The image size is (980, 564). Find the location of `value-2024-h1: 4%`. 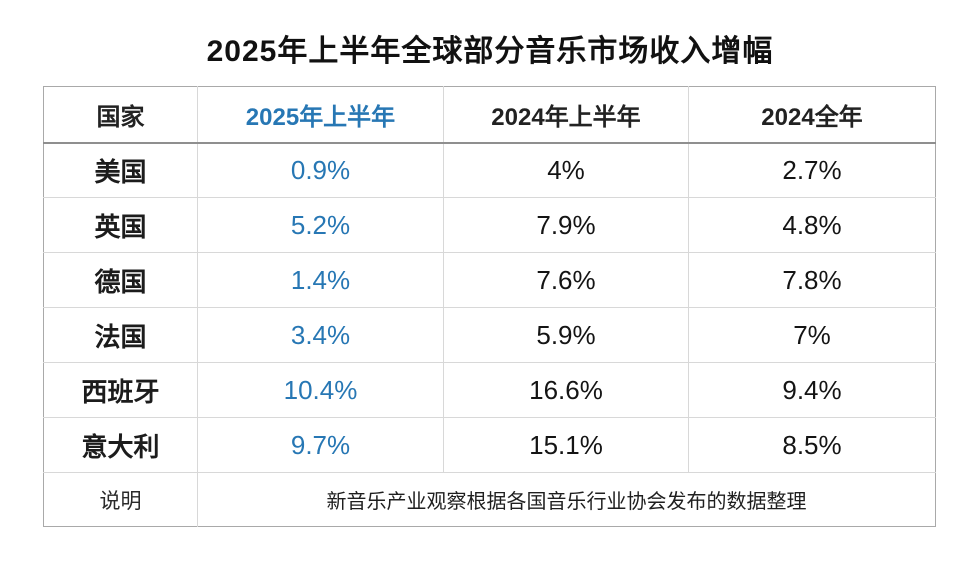

value-2024-h1: 4% is located at coordinates (566, 170).